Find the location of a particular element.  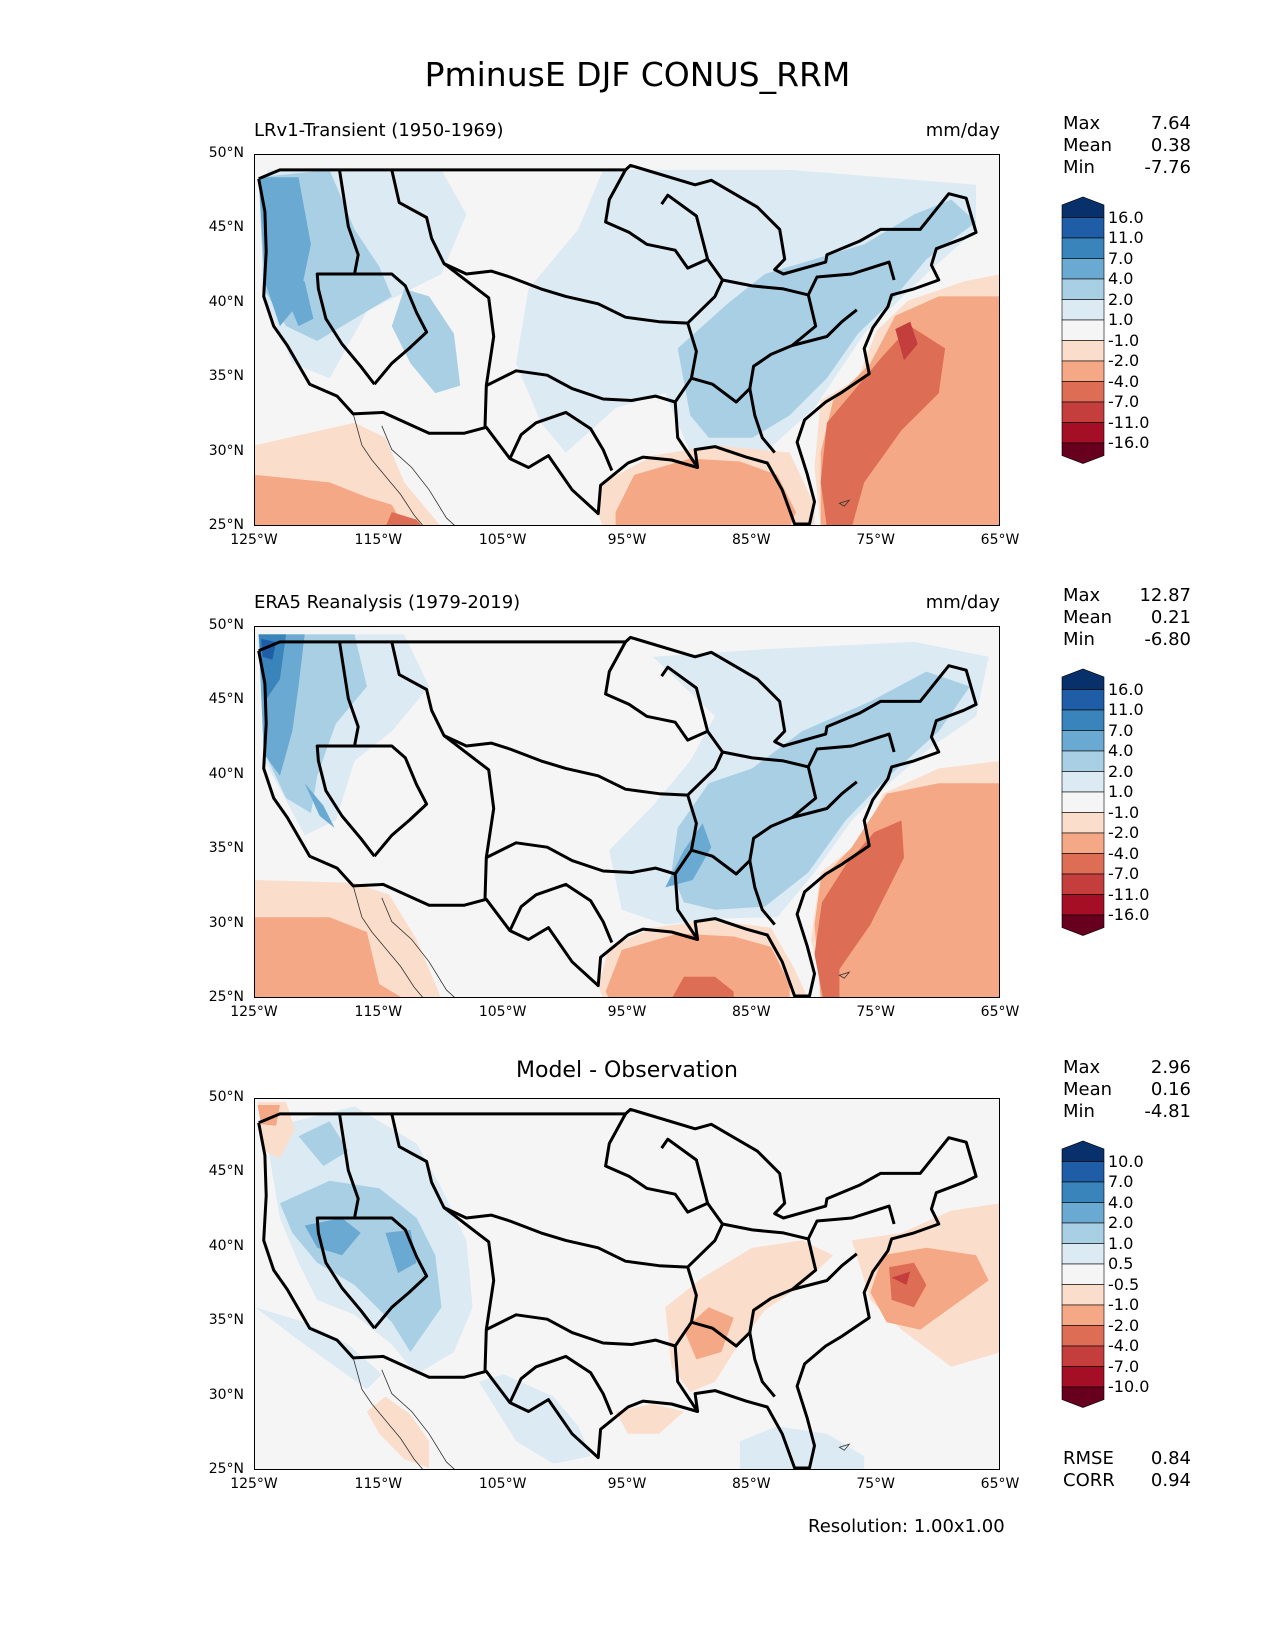

panel-title: Model - Observation is located at coordinates (627, 1070).